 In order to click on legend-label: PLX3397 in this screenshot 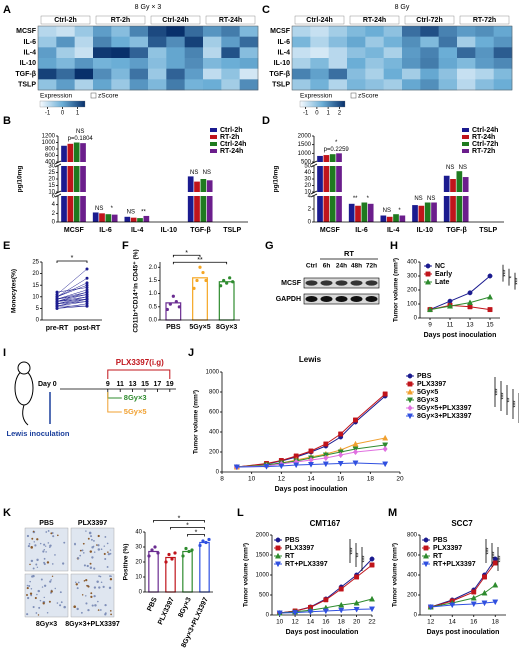, I will do `click(447, 548)`.